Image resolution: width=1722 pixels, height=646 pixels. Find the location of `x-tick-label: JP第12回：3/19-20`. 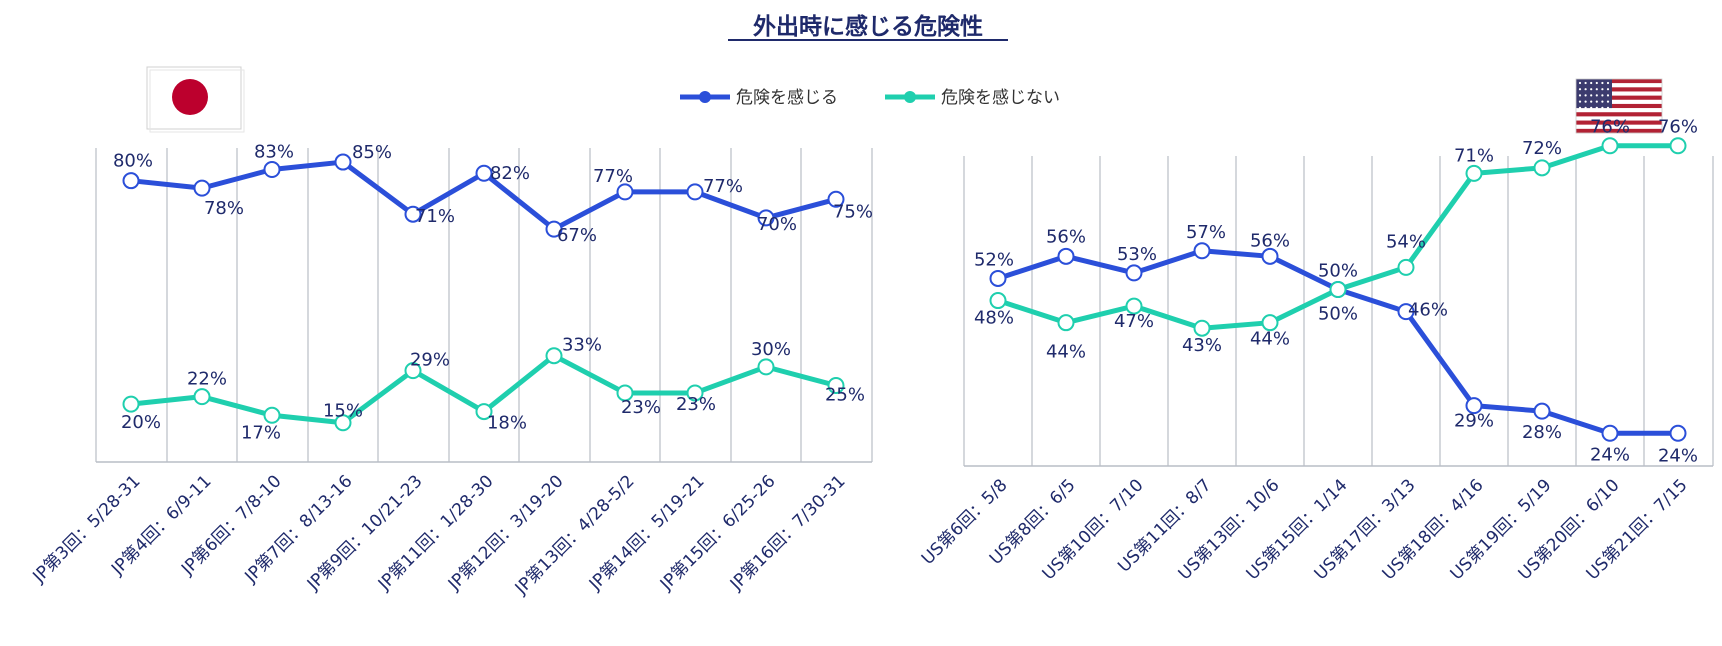

x-tick-label: JP第12回：3/19-20 is located at coordinates (506, 533).